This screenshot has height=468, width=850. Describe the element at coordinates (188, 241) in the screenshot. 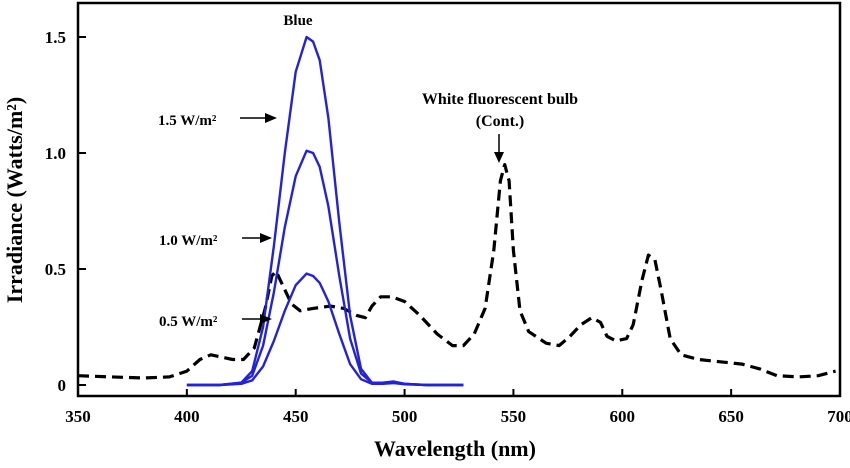

I see `level-label-1-0: 1.0 W/m²` at that location.